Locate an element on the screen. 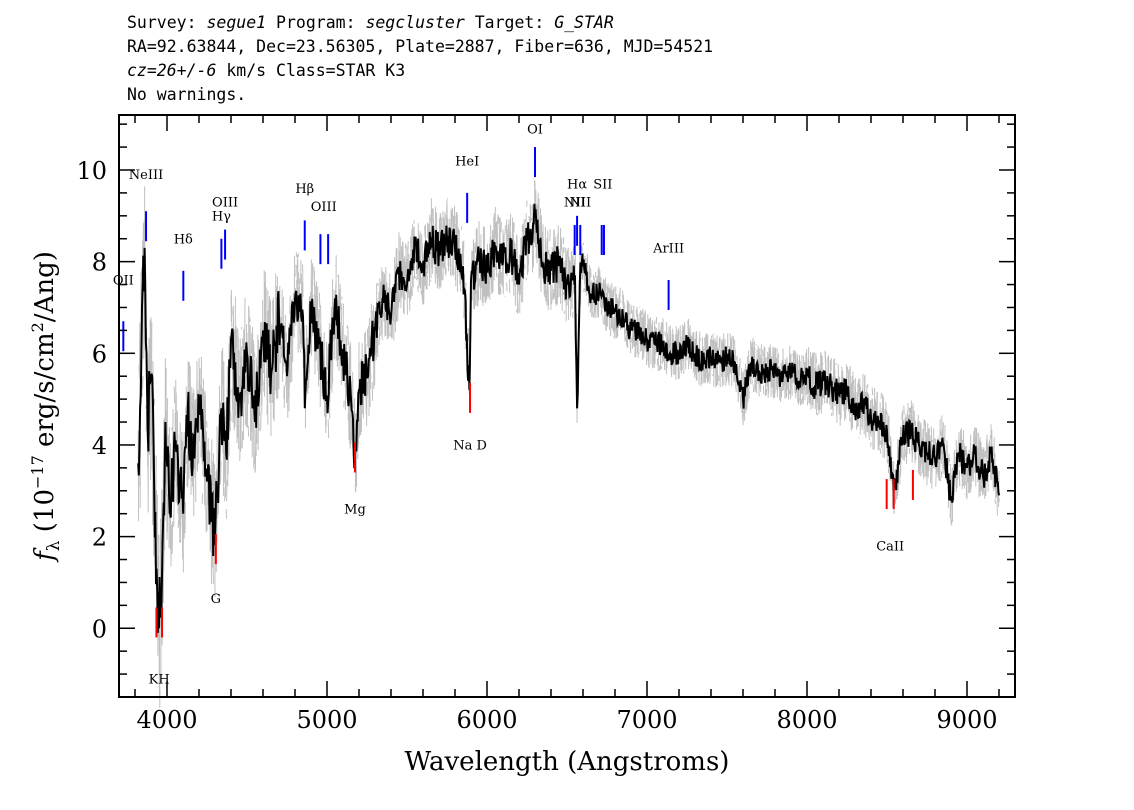  absorption-label: G is located at coordinates (216, 599).